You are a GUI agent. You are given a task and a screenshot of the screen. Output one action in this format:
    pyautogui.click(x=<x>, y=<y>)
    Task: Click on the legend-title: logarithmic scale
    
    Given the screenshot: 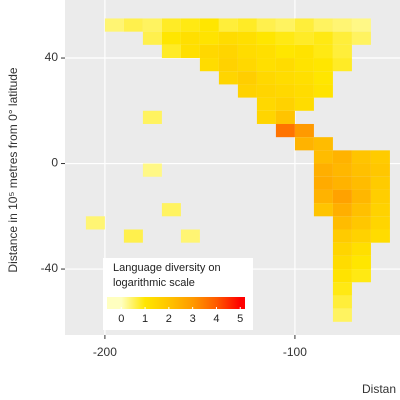 What is the action you would take?
    pyautogui.click(x=154, y=283)
    